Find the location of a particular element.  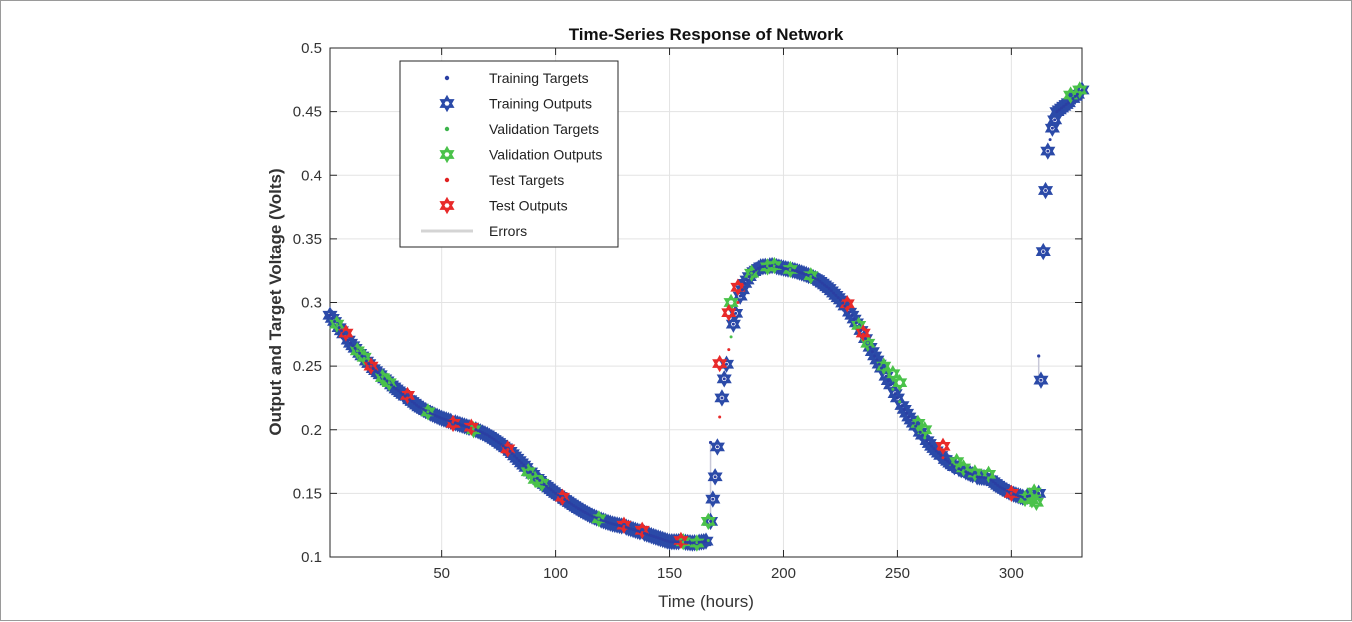

x-tick-label: 50 is located at coordinates (441, 573).